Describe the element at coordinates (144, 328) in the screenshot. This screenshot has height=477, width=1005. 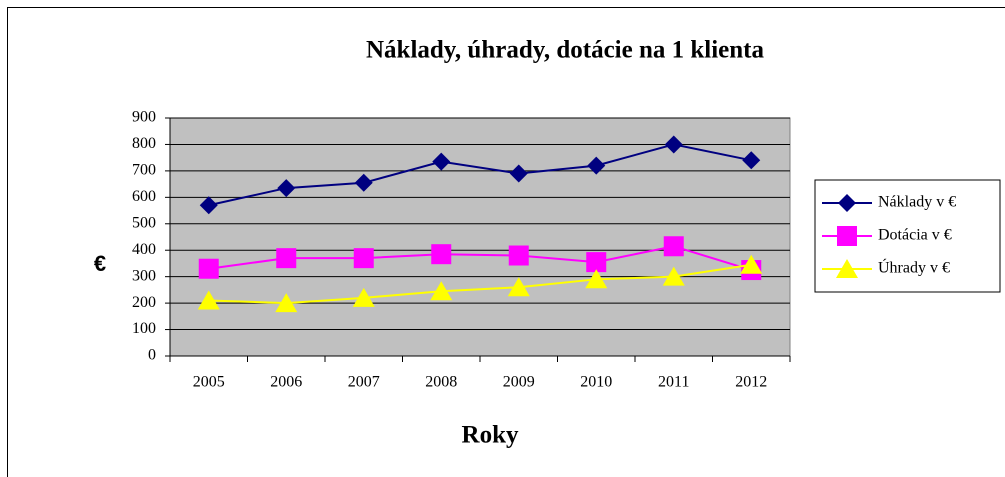
I see `y-tick-label: 100` at that location.